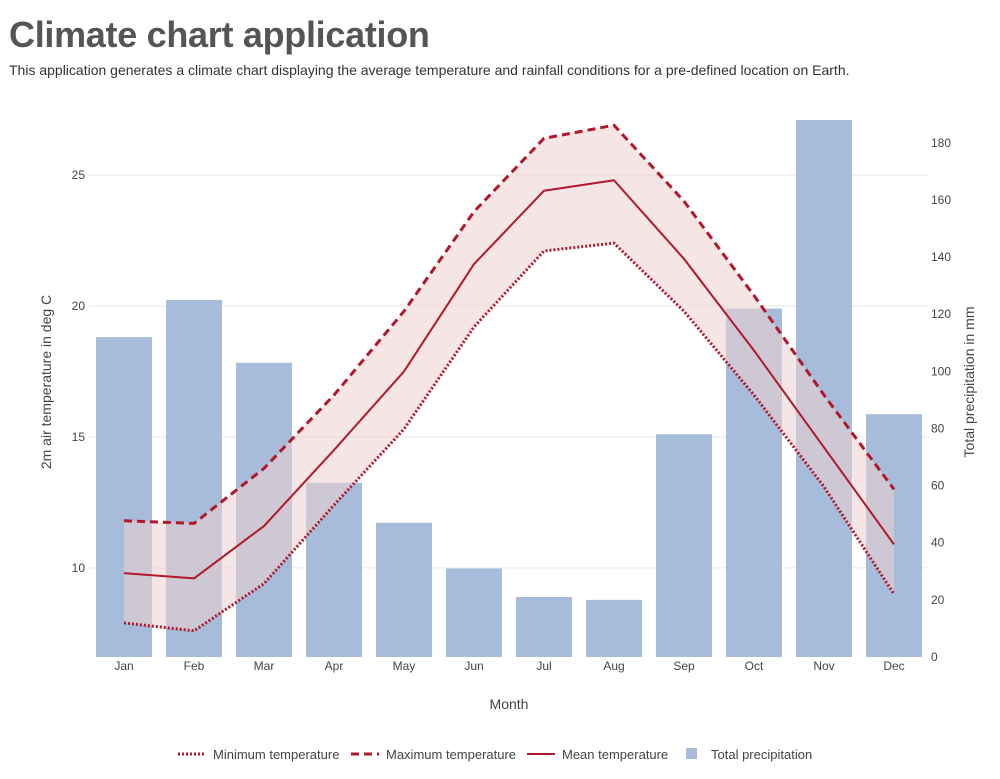 The image size is (1000, 779). I want to click on y2-tick-label: 20, so click(938, 600).